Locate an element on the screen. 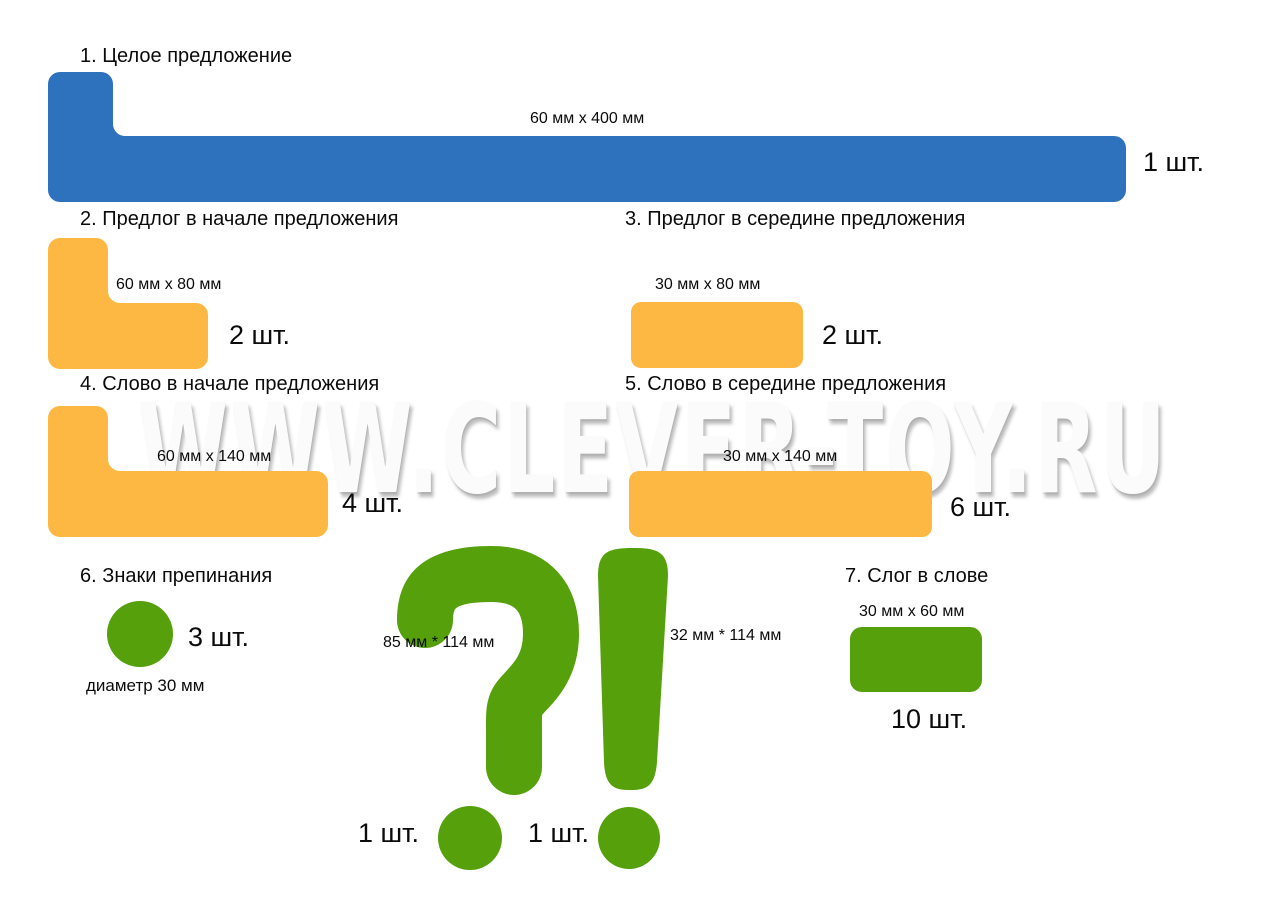  whole-sentence-strip-shape is located at coordinates (587, 137).